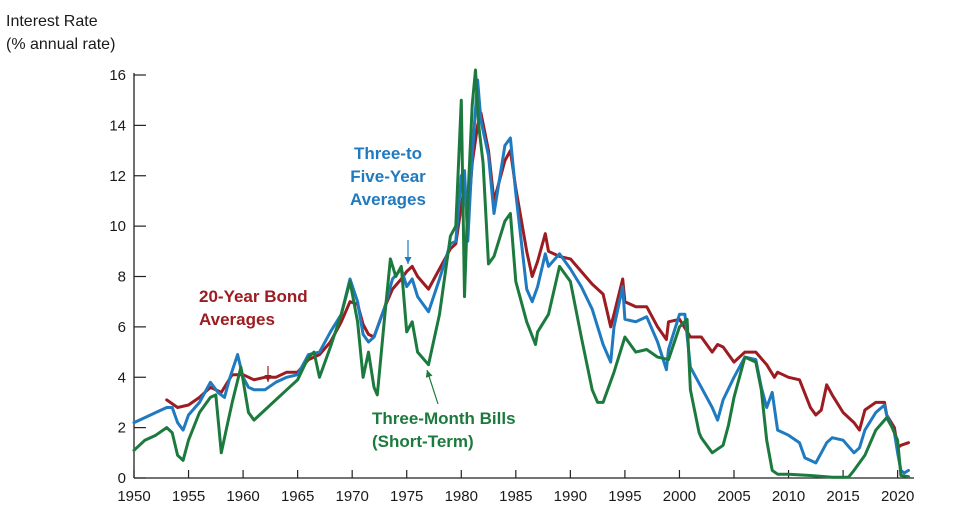  Describe the element at coordinates (429, 374) in the screenshot. I see `arrow-three-month-bills-head` at that location.